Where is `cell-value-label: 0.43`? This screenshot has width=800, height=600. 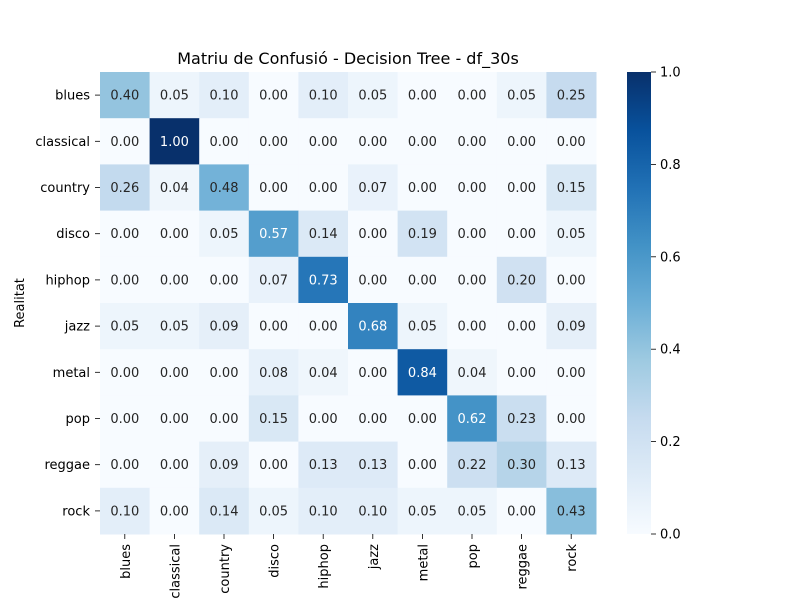 cell-value-label: 0.43 is located at coordinates (571, 511).